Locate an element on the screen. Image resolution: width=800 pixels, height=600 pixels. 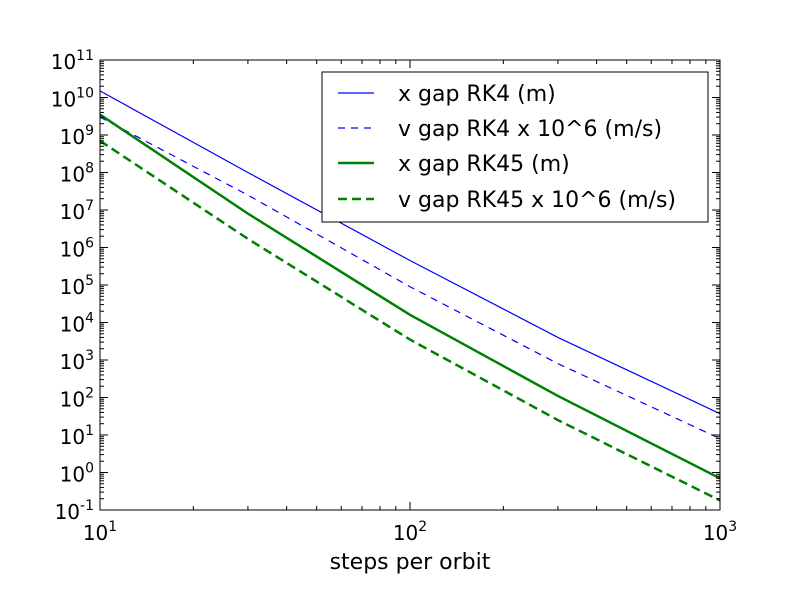
y-tick-label: 10² is located at coordinates (77, 399).